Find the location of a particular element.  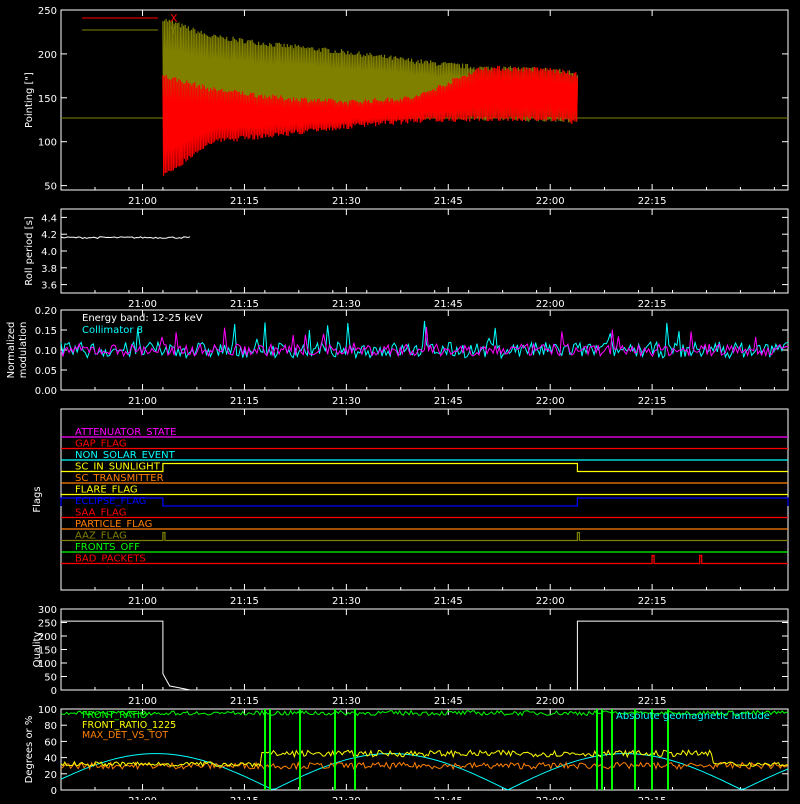

y-tick-label: 80 is located at coordinates (50, 726).